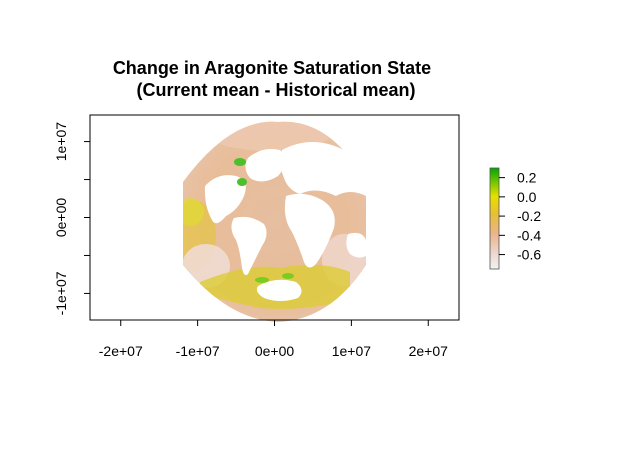 The width and height of the screenshot is (636, 466). Describe the element at coordinates (529, 255) in the screenshot. I see `colorbar-tick-label: -0.6` at that location.